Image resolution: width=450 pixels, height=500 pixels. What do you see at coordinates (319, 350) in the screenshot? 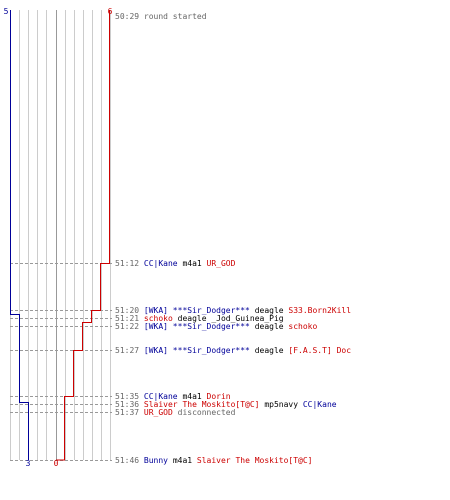
I see `team-b-player: [F.A.S.T] Doc` at bounding box center [319, 350].